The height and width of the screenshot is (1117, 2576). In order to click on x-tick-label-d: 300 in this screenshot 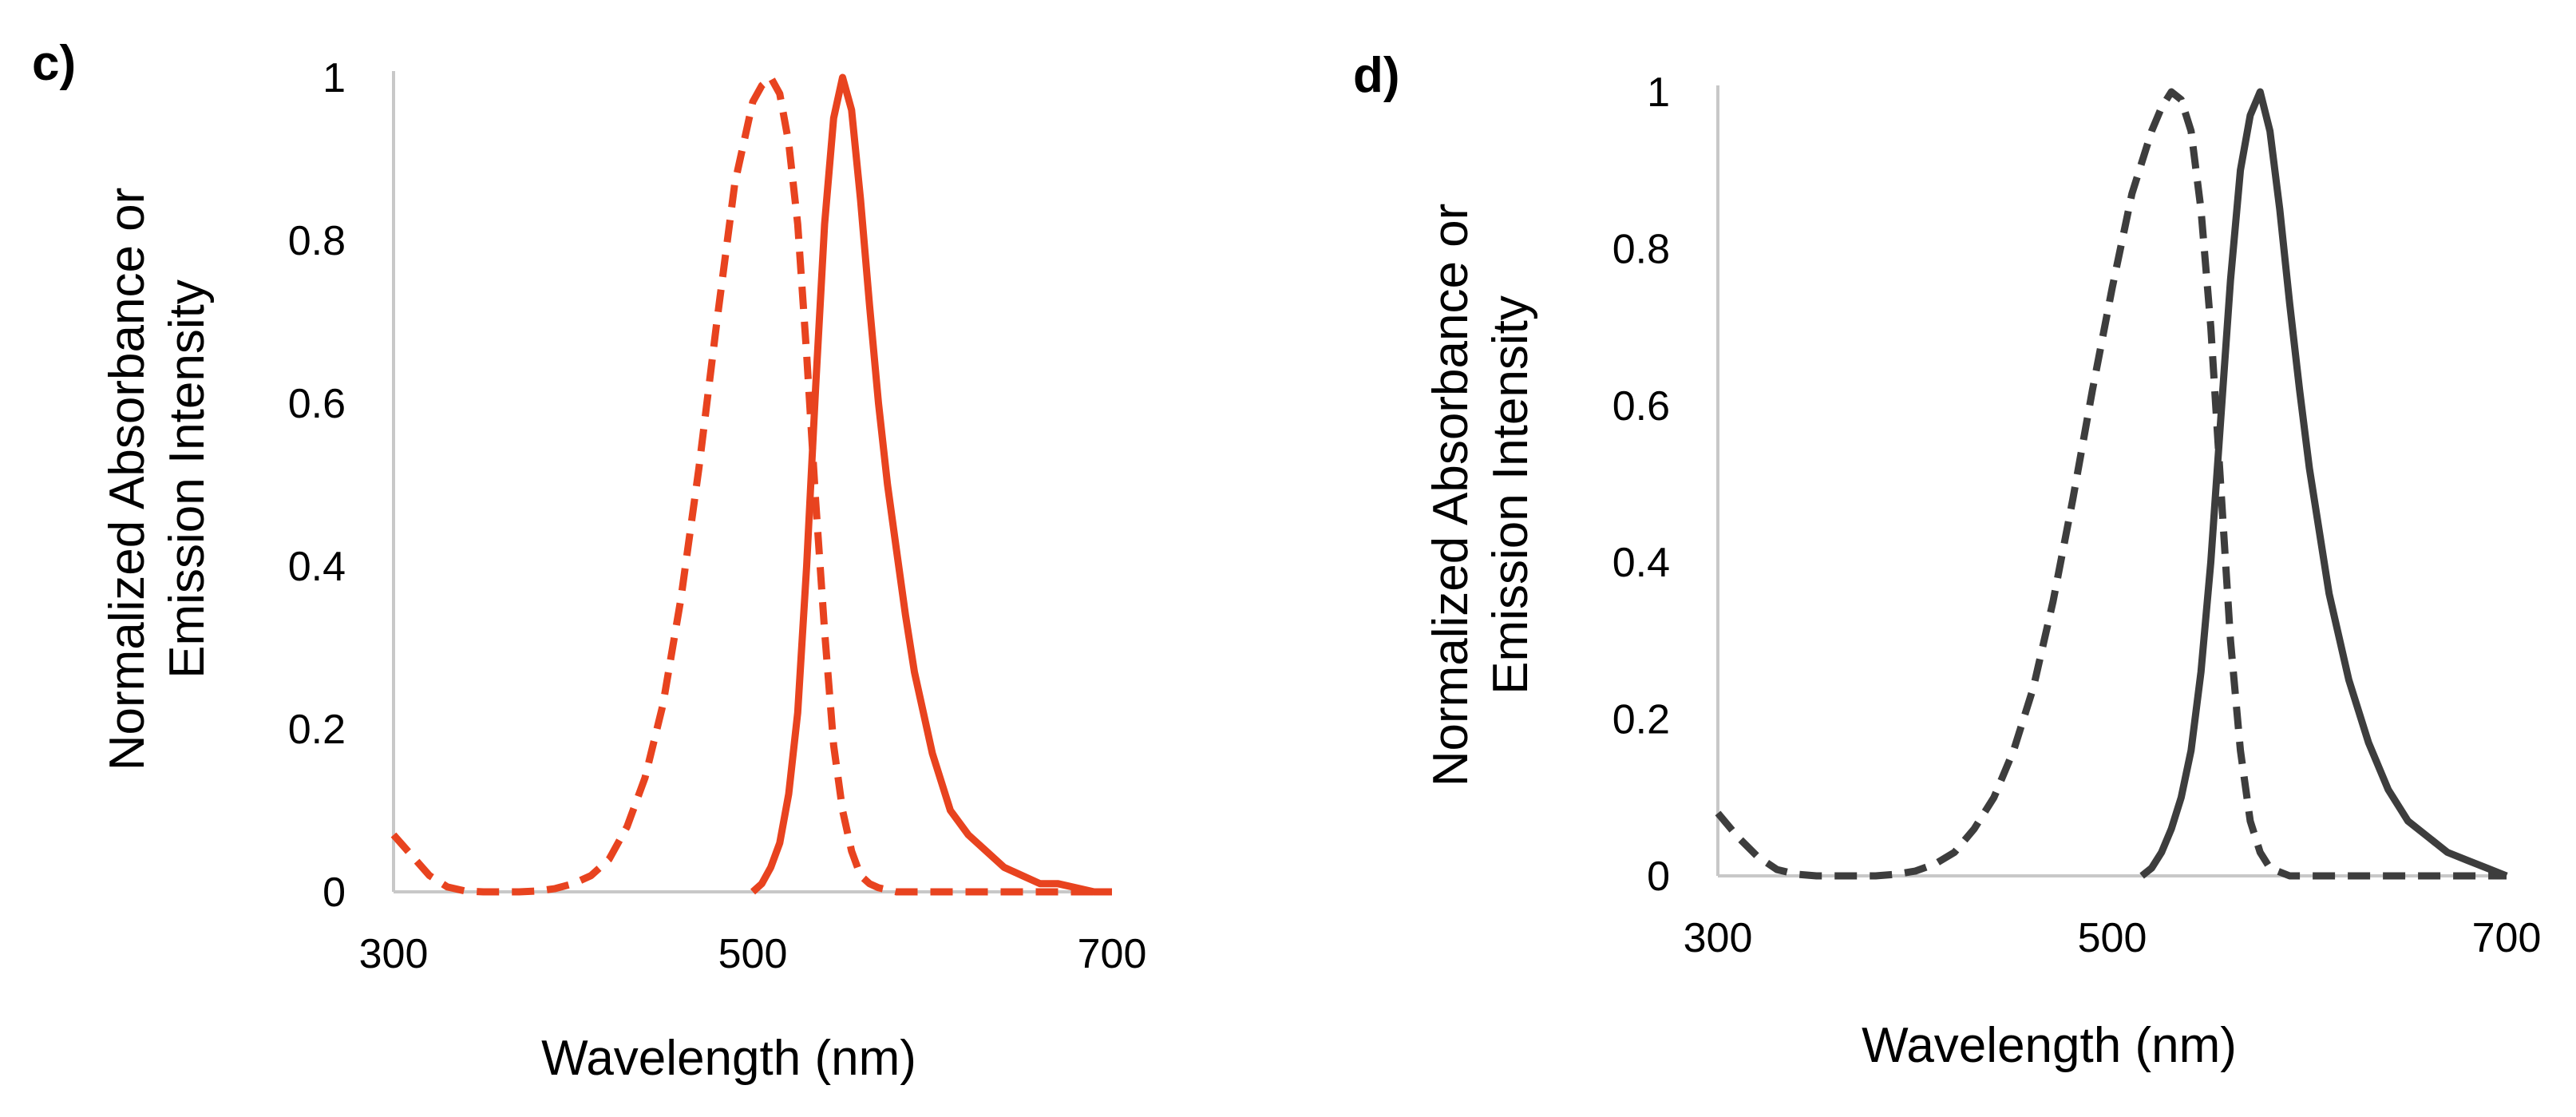, I will do `click(1719, 938)`.